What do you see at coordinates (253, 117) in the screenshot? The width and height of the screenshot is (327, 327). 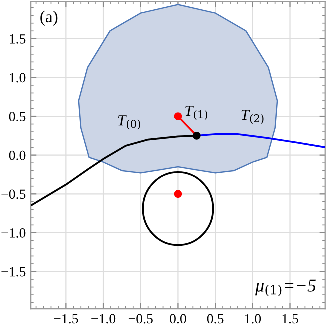 I see `annotation: T$_{(2)}$` at bounding box center [253, 117].